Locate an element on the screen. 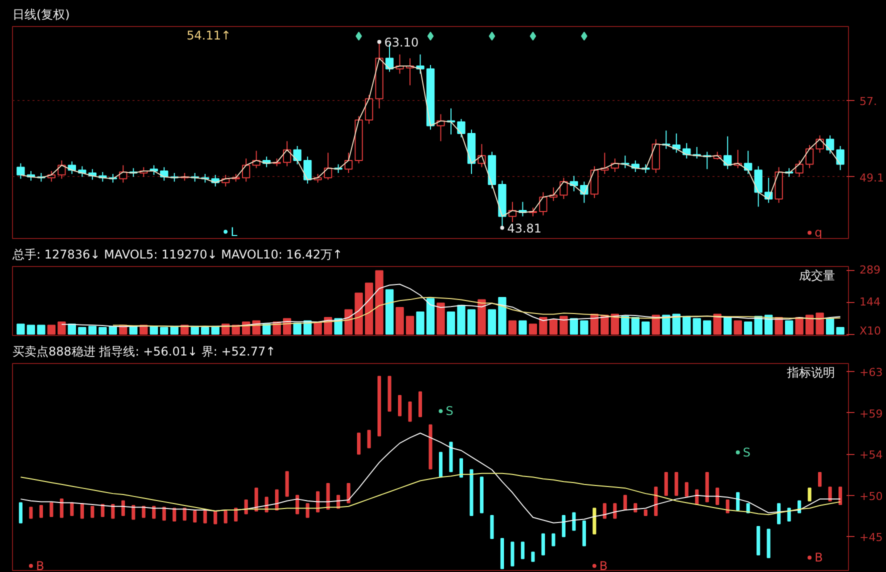  data-label: S is located at coordinates (746, 452).